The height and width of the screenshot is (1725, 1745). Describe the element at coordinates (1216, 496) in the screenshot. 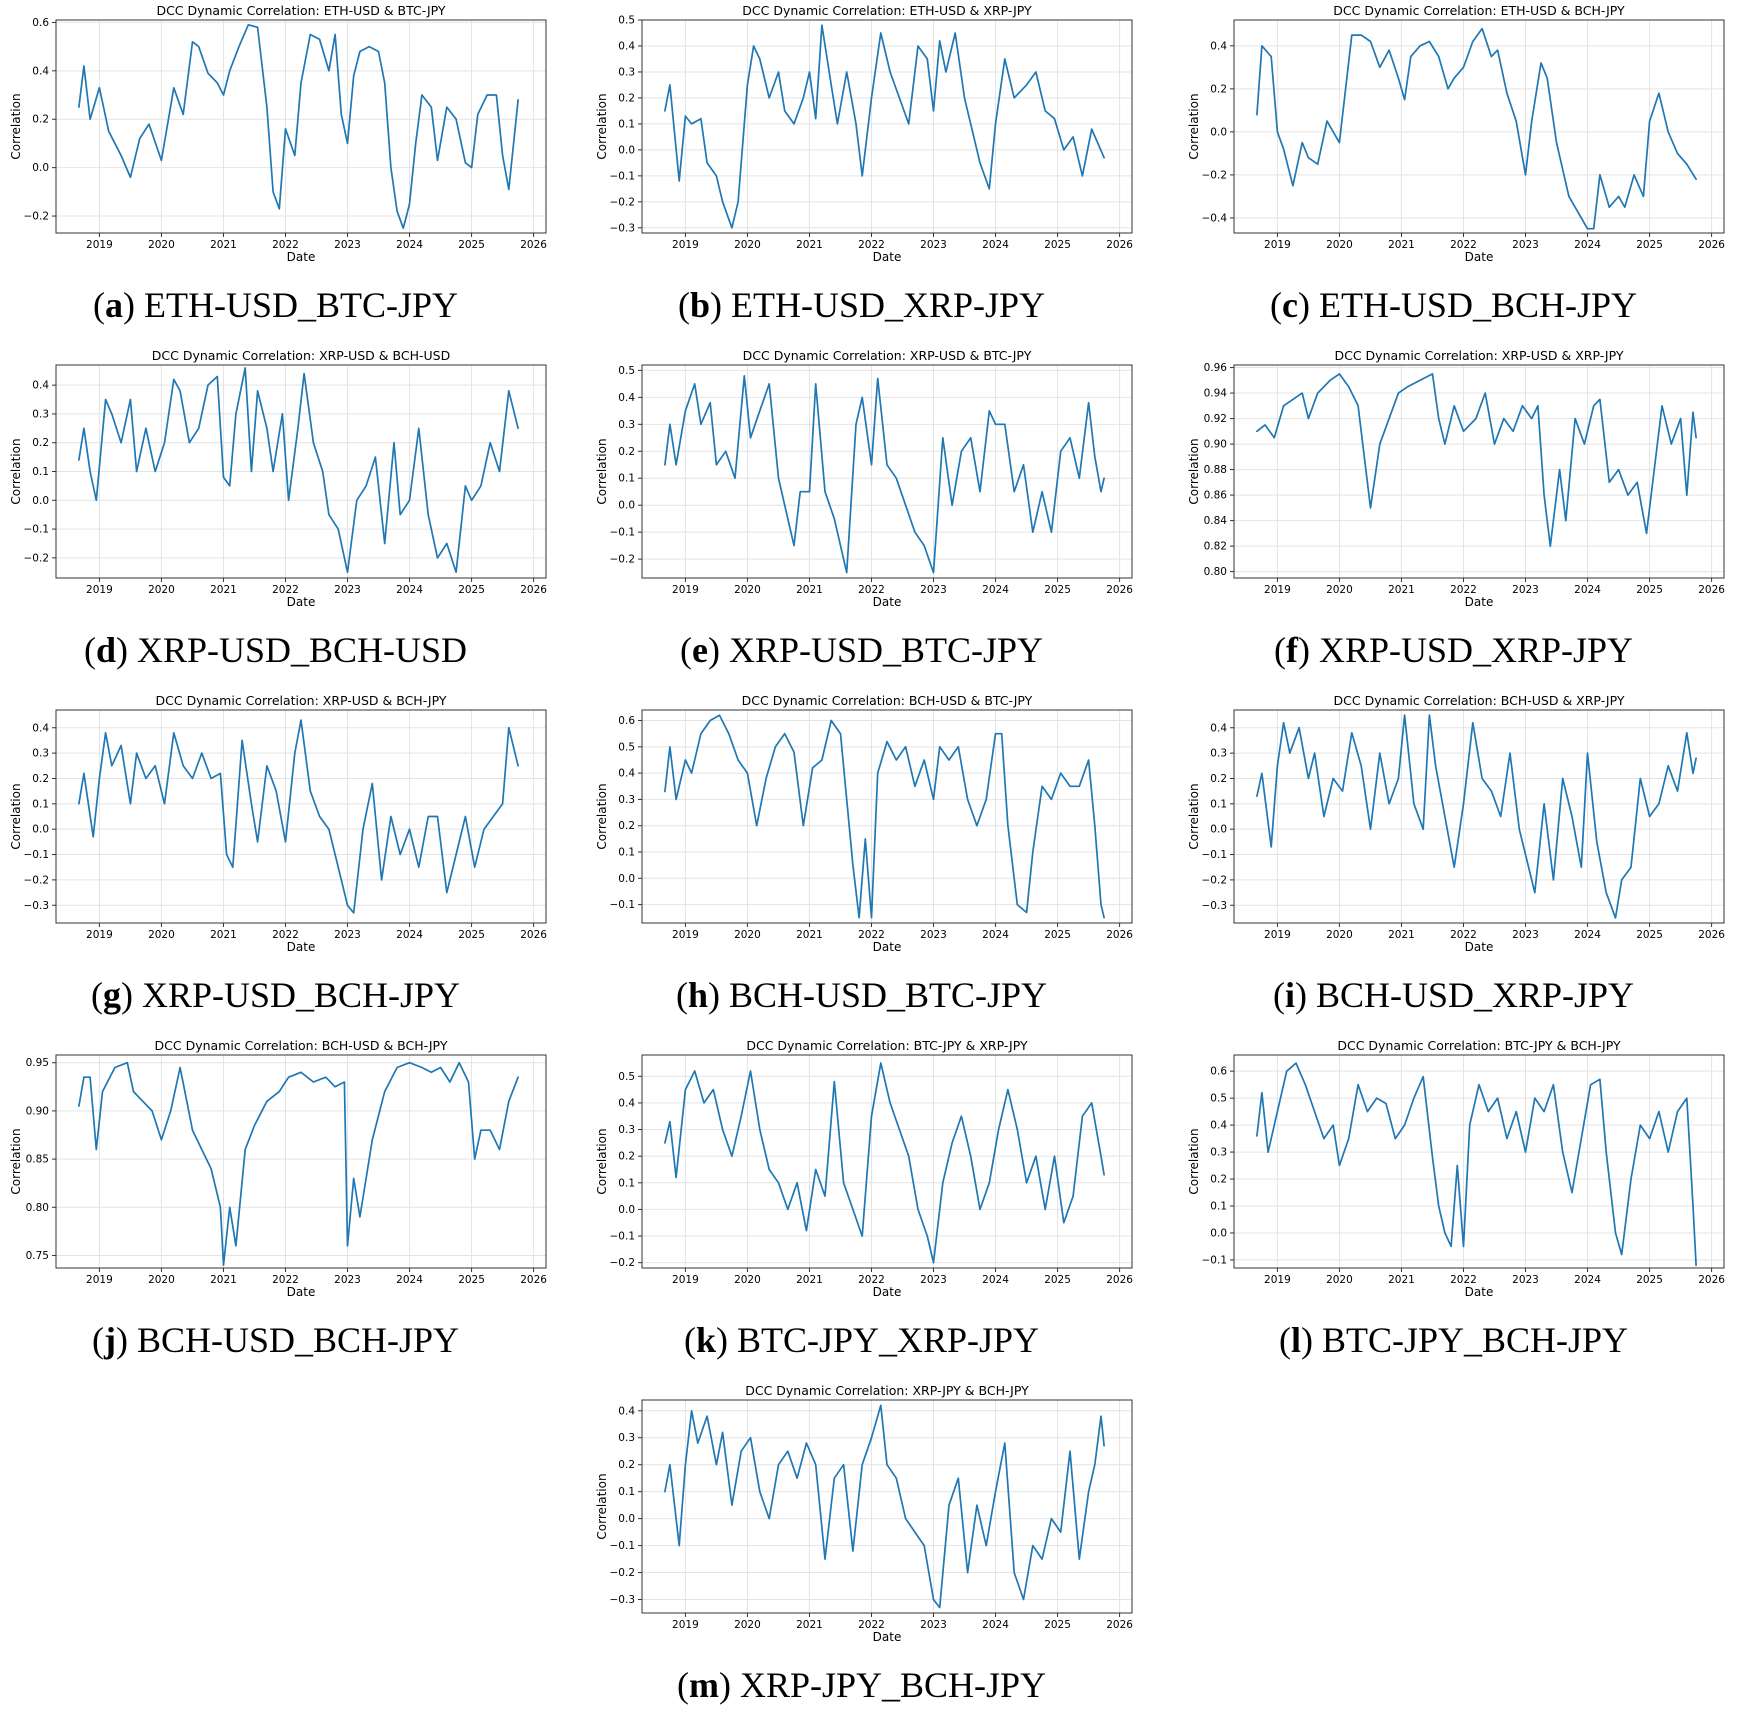

I see `y-tick-label: 0.86` at that location.